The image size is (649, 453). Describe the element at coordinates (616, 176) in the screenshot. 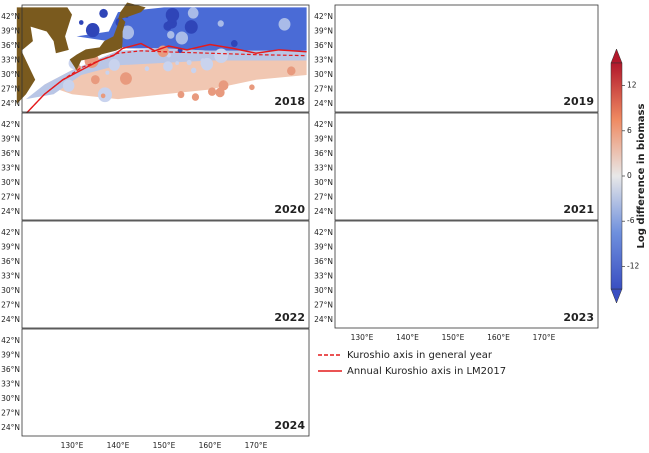

I see `colorbar` at that location.